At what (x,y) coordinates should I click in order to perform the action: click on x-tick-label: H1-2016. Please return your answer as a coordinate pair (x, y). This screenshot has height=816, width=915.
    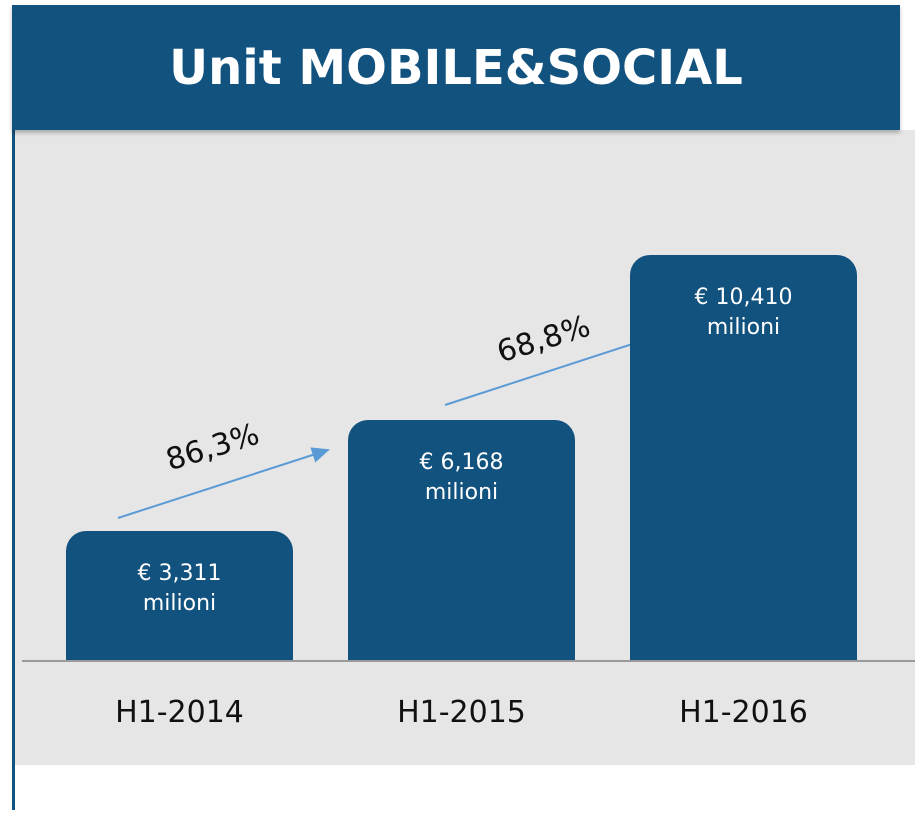
    Looking at the image, I should click on (743, 712).